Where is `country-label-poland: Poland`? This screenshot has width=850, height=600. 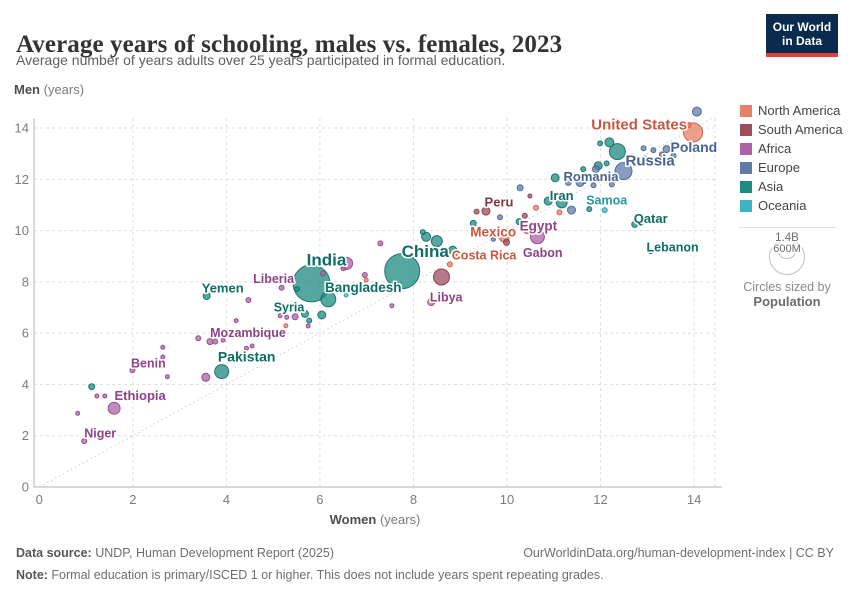 country-label-poland: Poland is located at coordinates (694, 147).